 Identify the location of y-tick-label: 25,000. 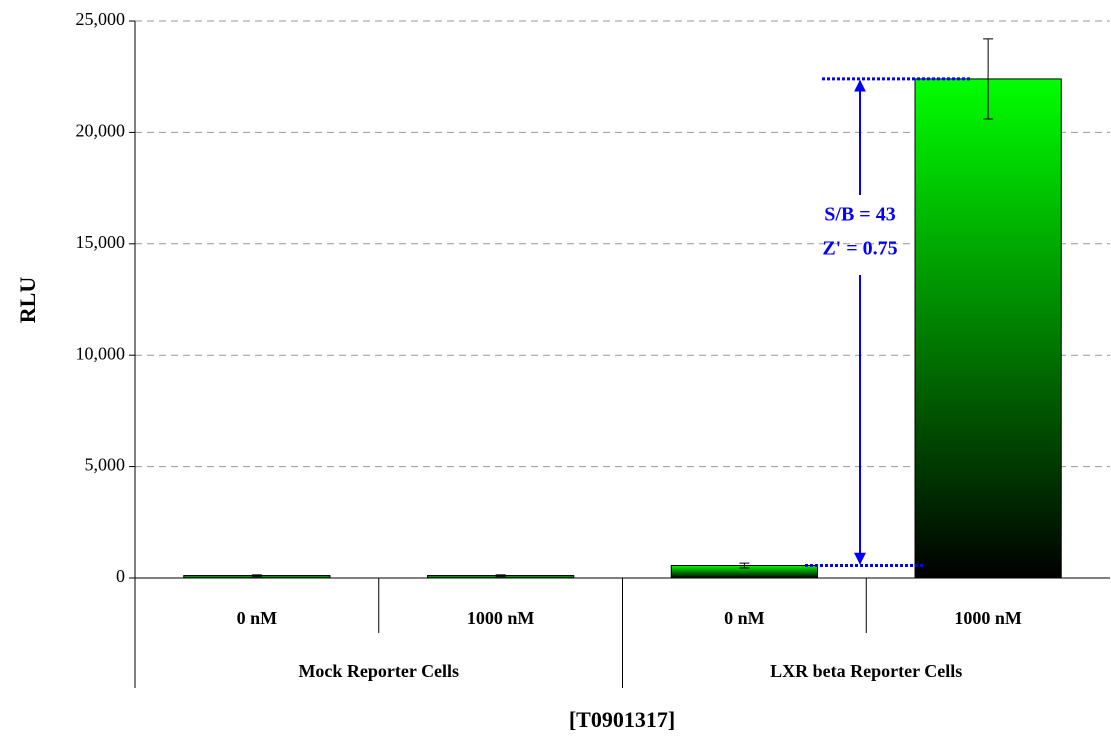
(101, 19).